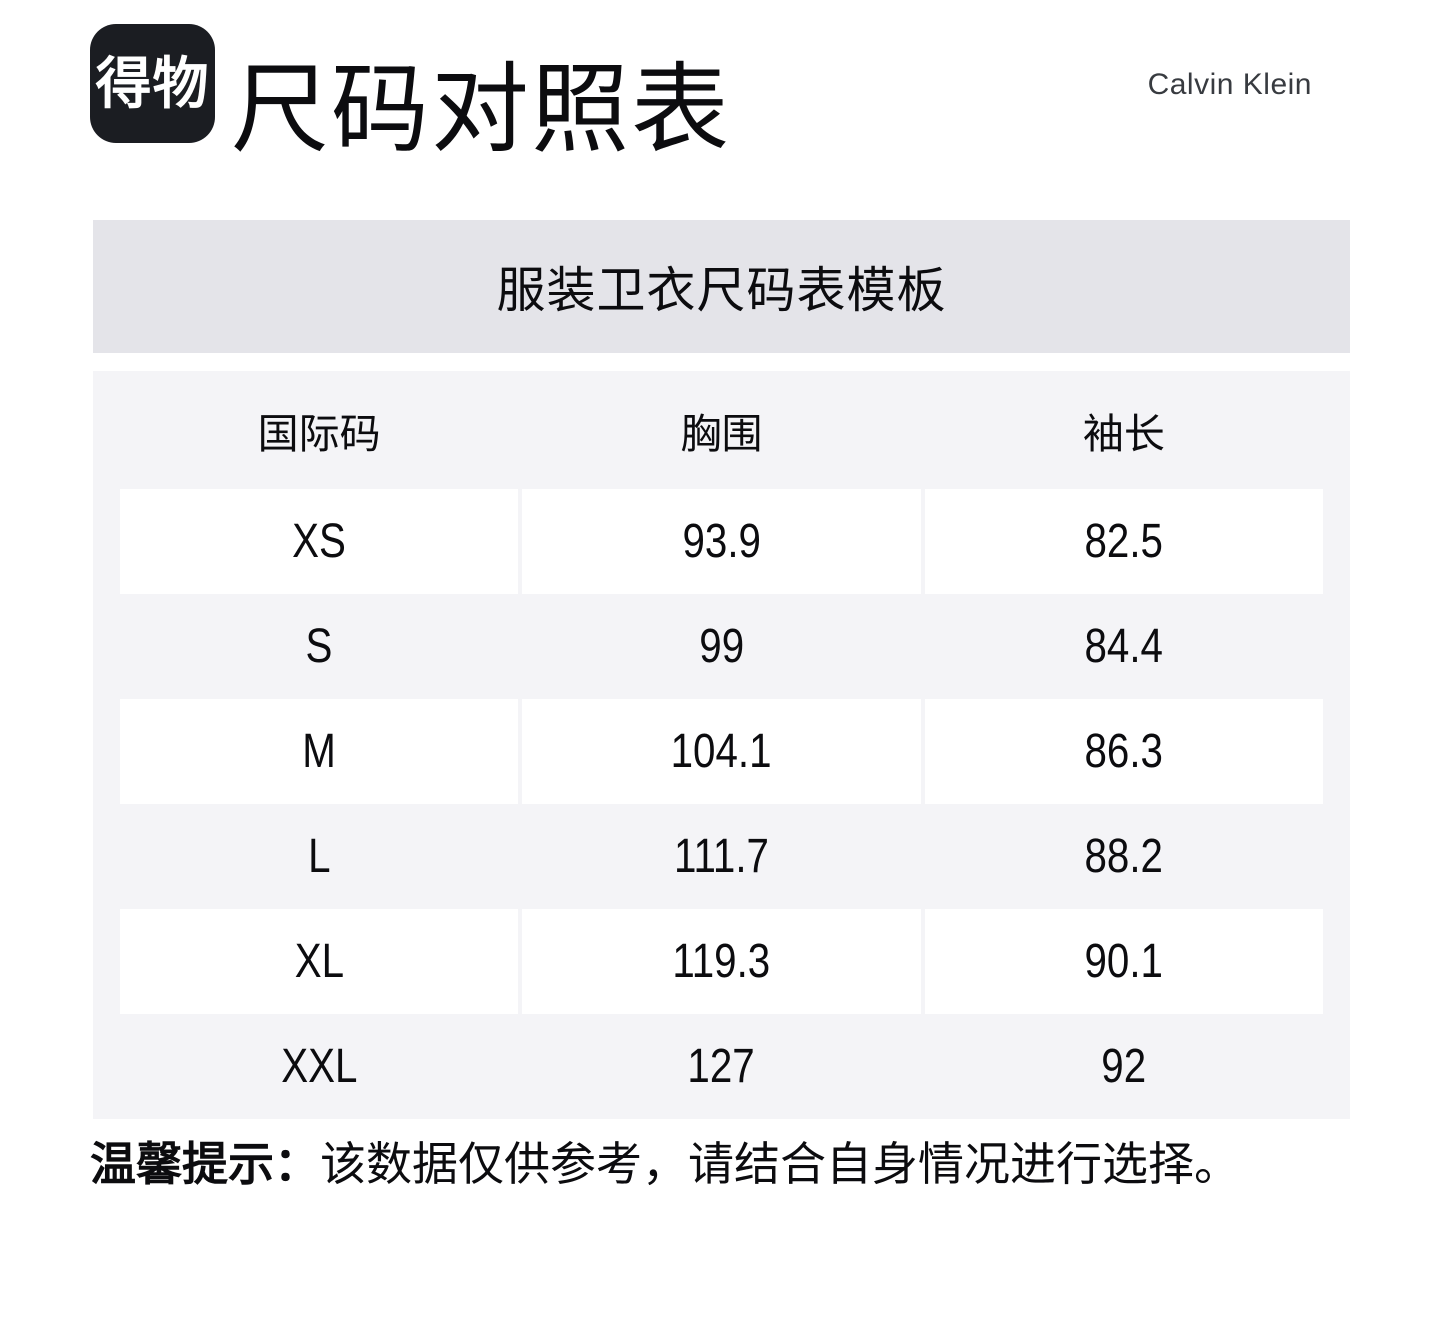 This screenshot has height=1341, width=1443. I want to click on banner-title: 服装卫衣尺码表模板, so click(721, 291).